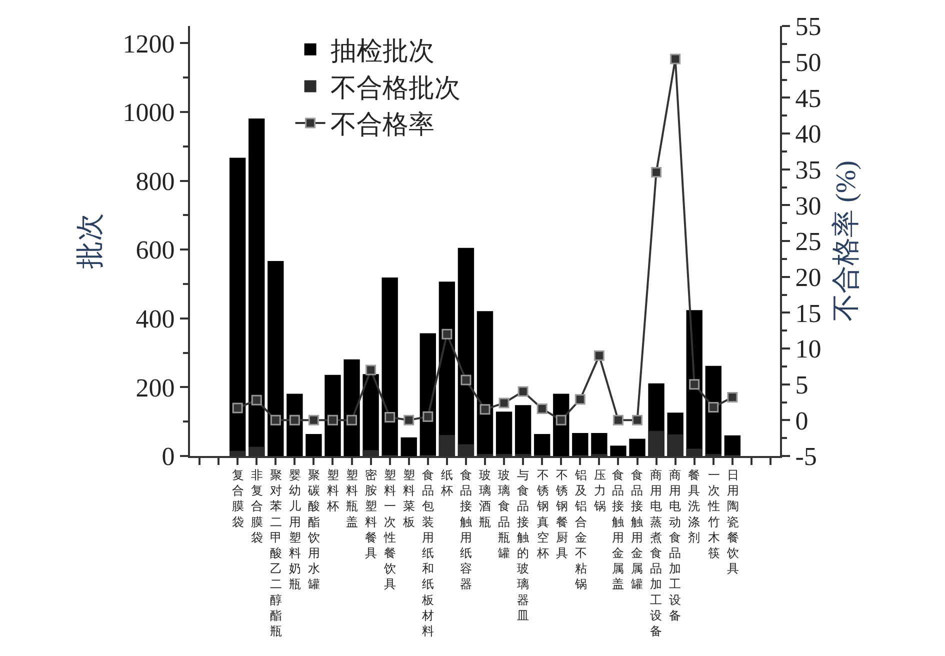  I want to click on x-tick-label: 婴幼儿用塑料奶瓶, so click(295, 530).